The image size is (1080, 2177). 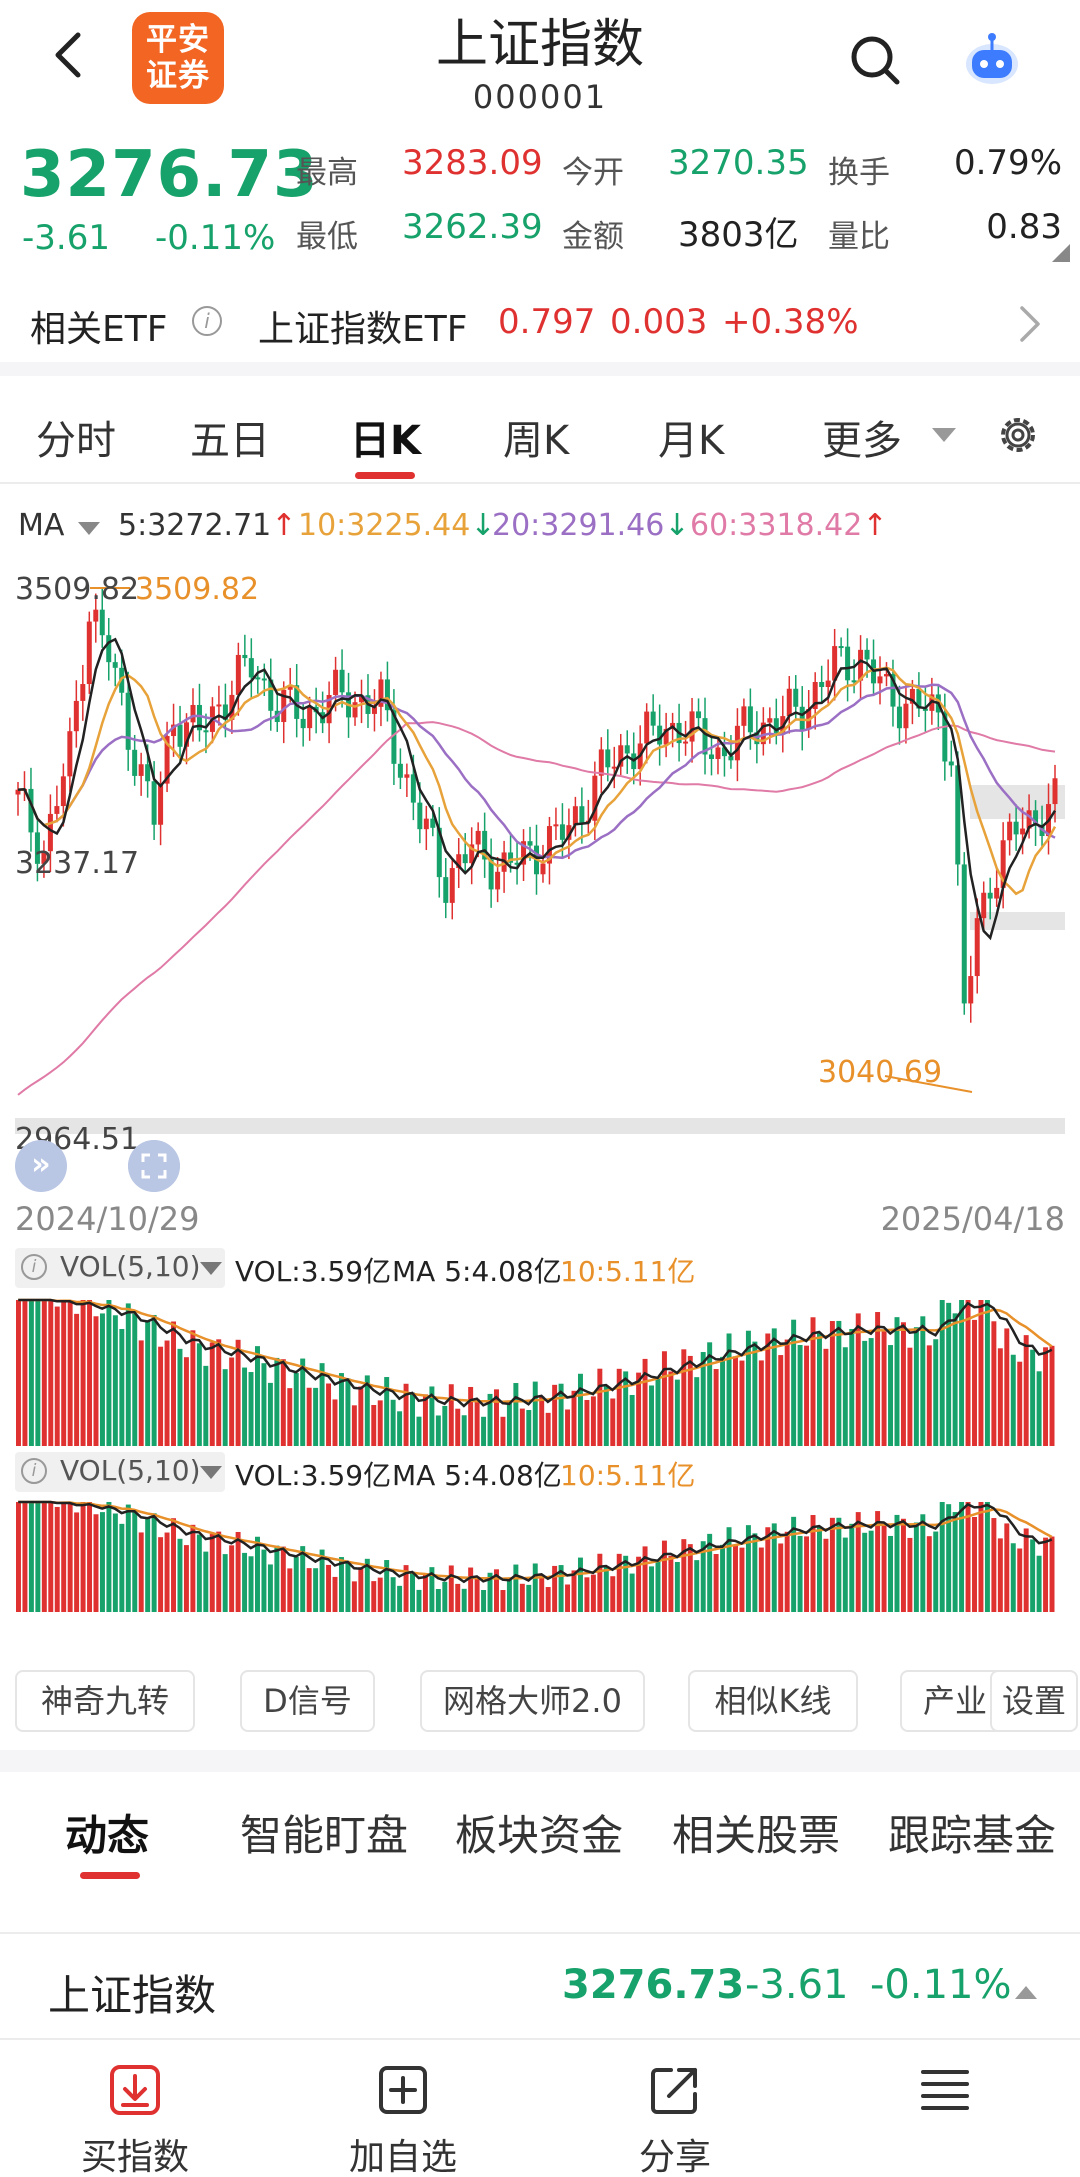 I want to click on add-watchlist-button: 加自选, so click(x=403, y=2108).